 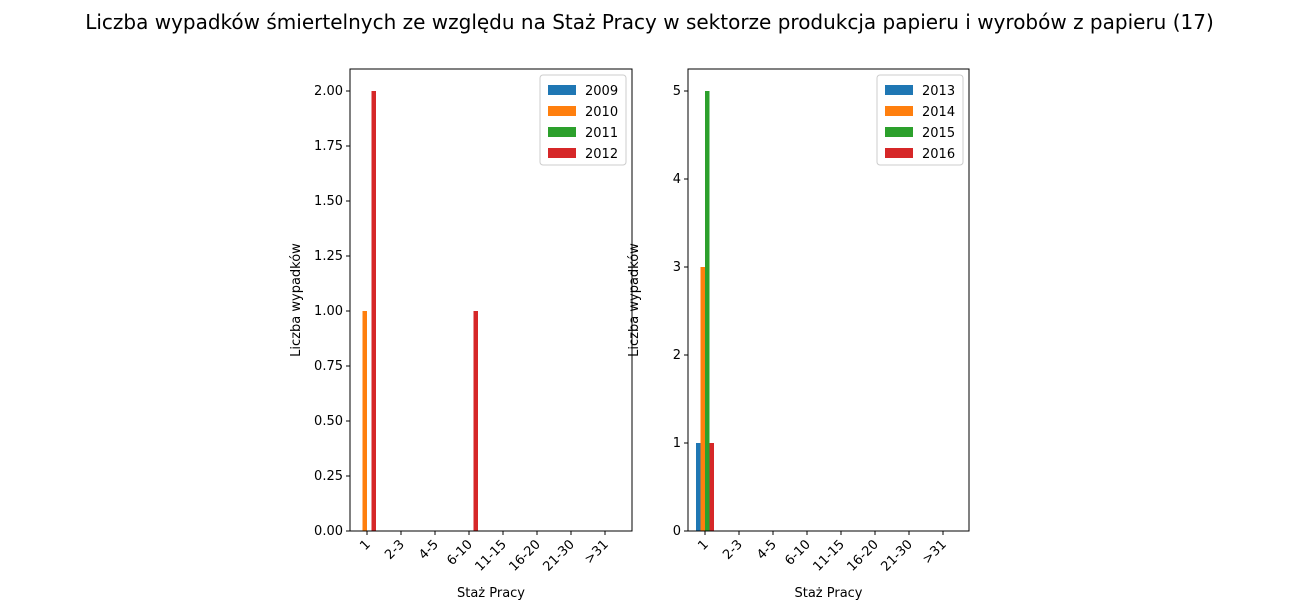 I want to click on y-tick-label: 3, so click(x=677, y=267).